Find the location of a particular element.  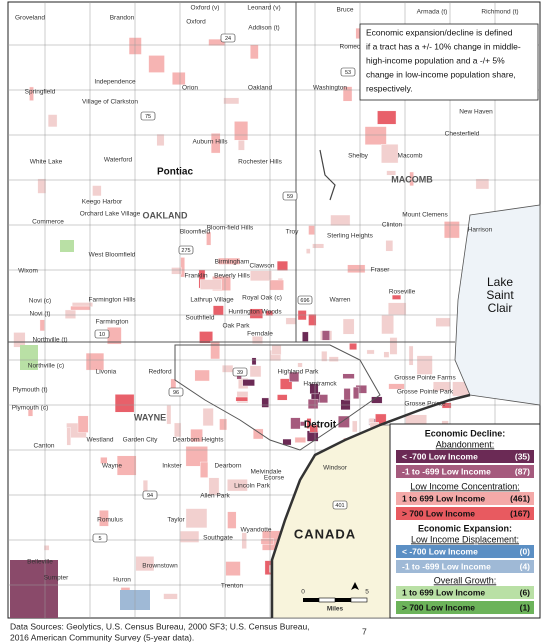

place-label: Mount Clemens is located at coordinates (425, 215).